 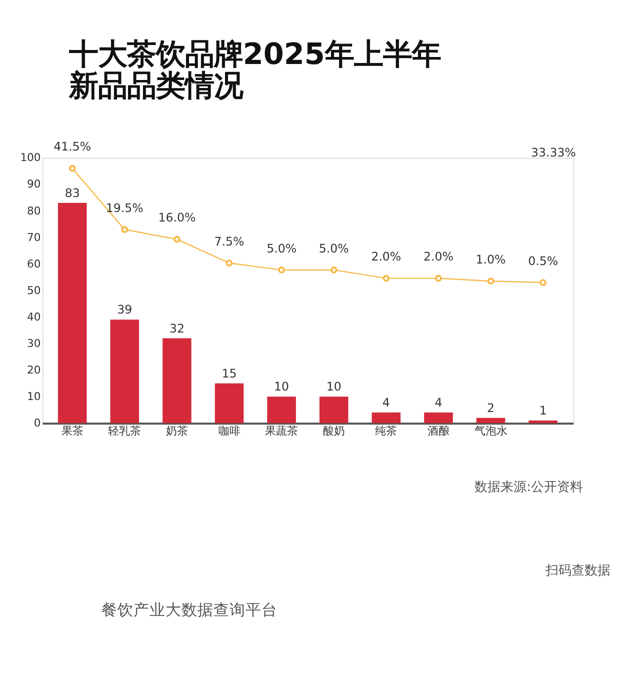 I want to click on source-note: 数据来源:公开资料, so click(x=528, y=487).